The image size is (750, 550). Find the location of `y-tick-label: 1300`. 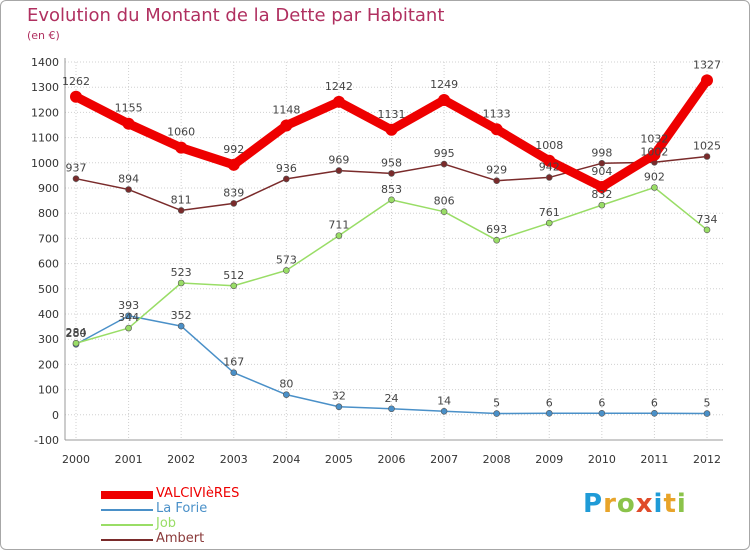

y-tick-label: 1300 is located at coordinates (45, 87).